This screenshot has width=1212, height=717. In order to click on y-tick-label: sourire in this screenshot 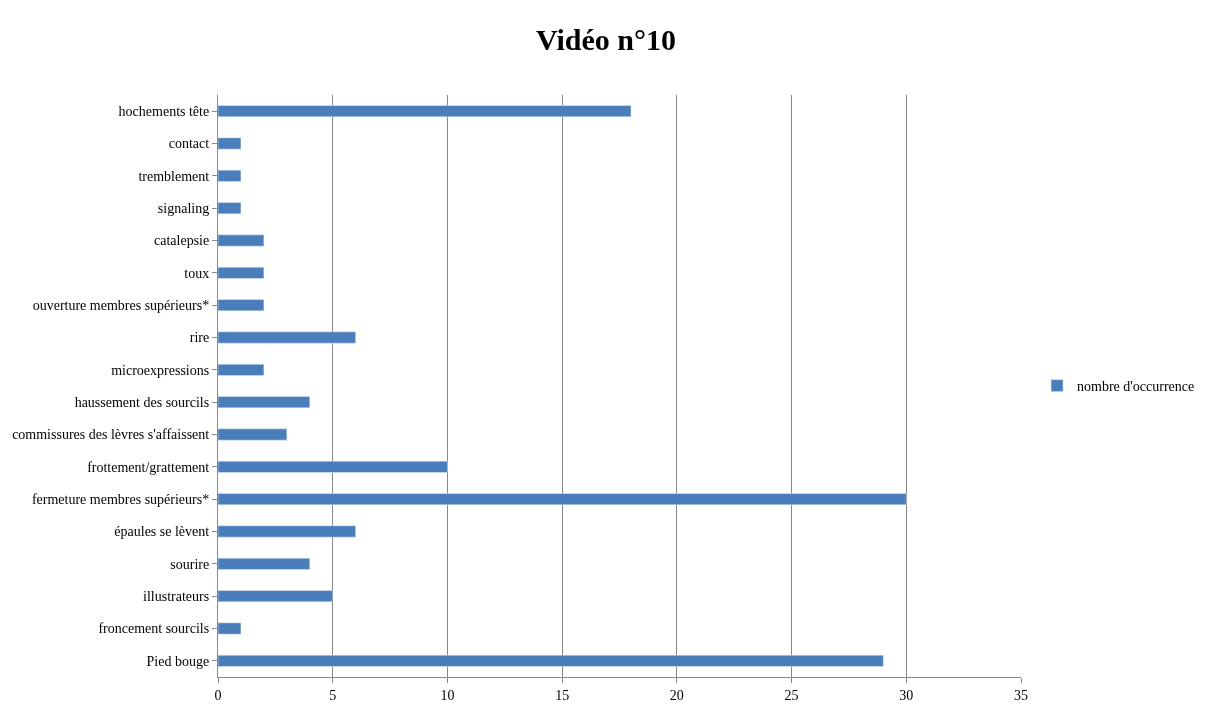, I will do `click(190, 564)`.